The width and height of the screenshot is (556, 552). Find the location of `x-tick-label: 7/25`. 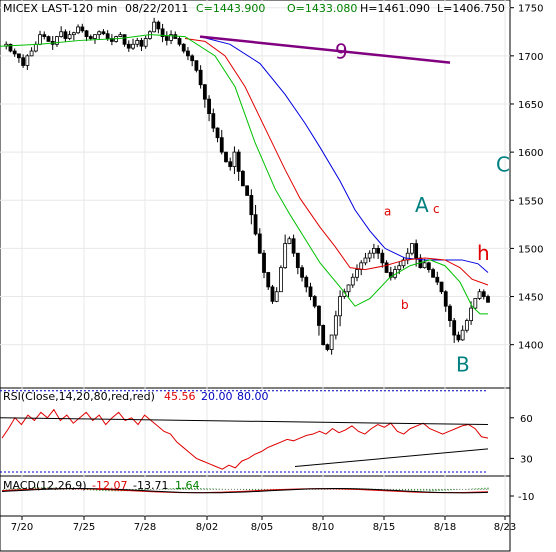

x-tick-label: 7/25 is located at coordinates (84, 527).